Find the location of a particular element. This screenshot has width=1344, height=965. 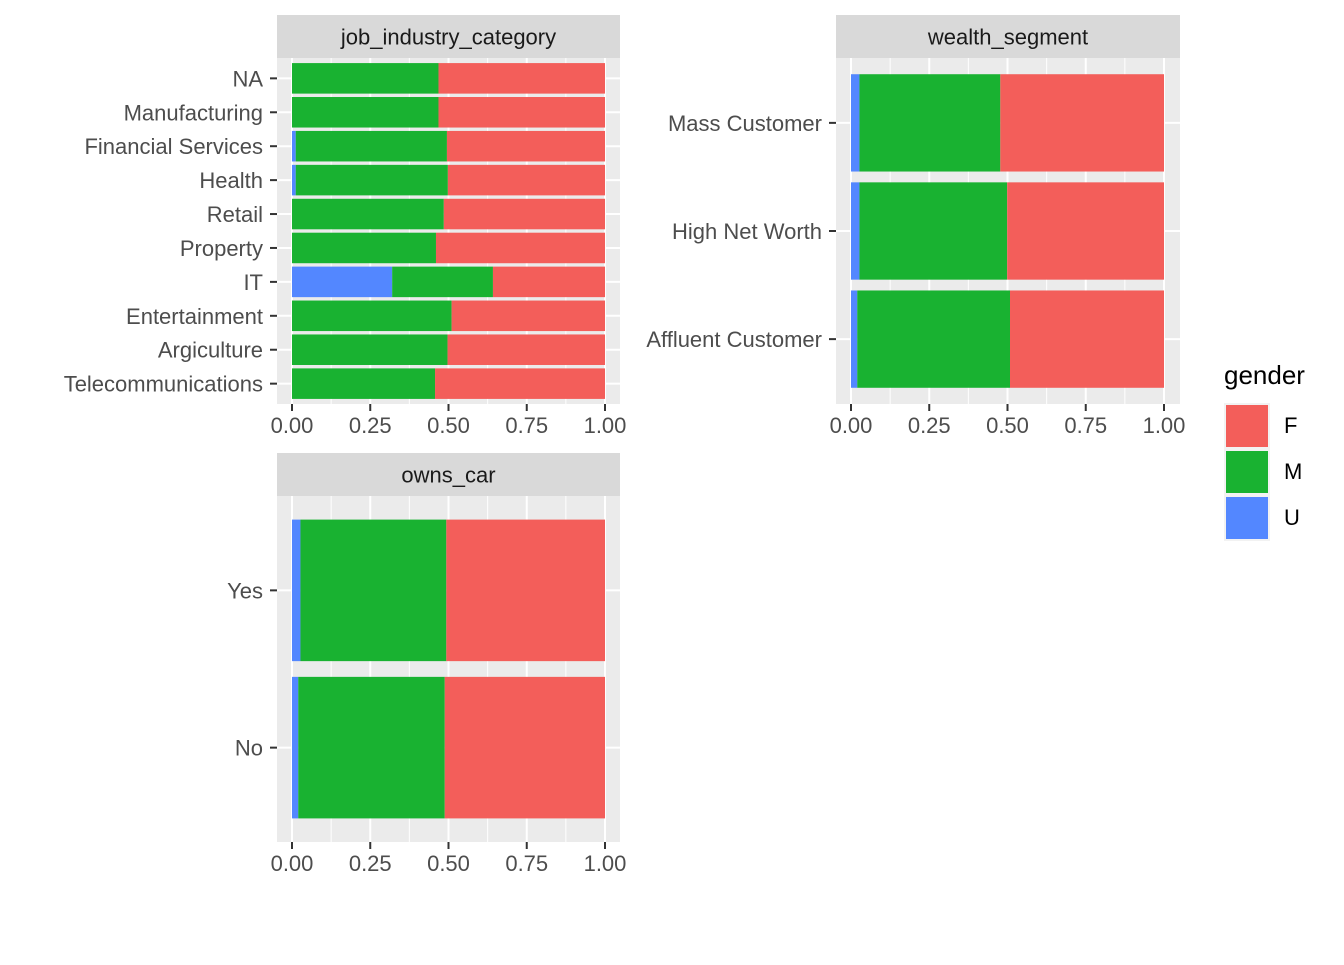

bar-f-financial-services is located at coordinates (525, 146).